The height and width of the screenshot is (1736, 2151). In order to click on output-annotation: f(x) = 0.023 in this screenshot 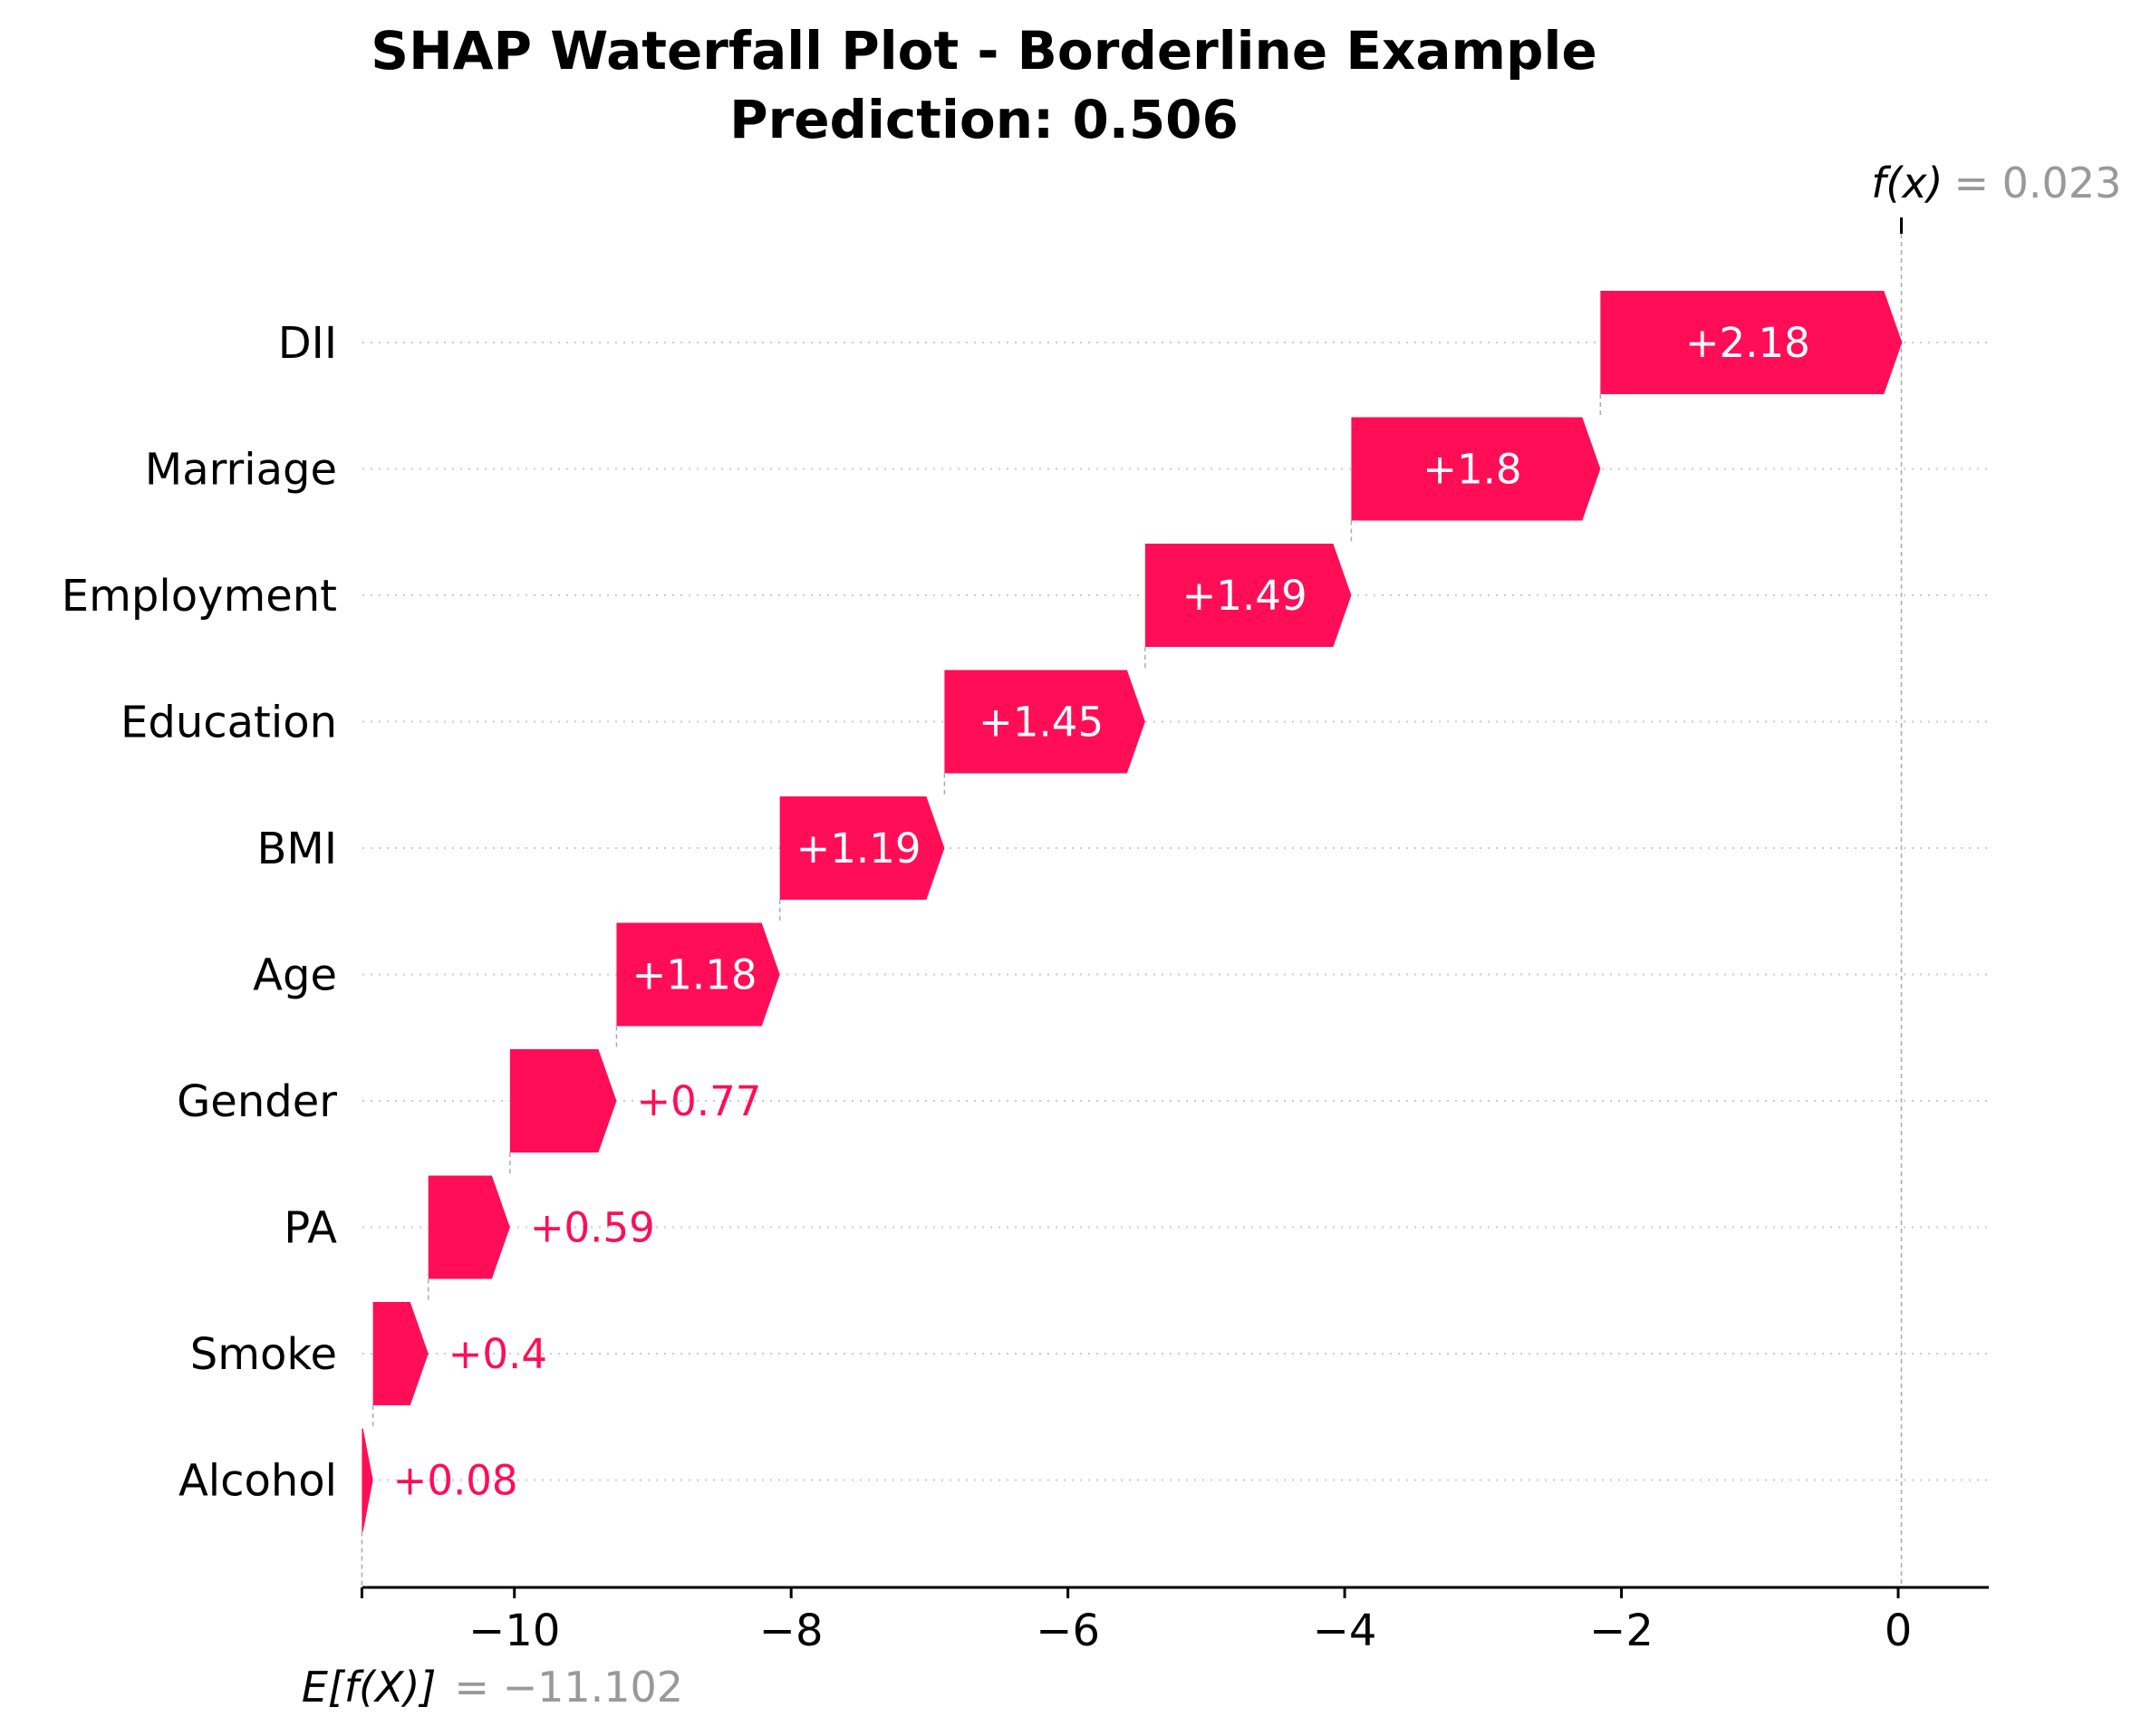, I will do `click(1996, 196)`.